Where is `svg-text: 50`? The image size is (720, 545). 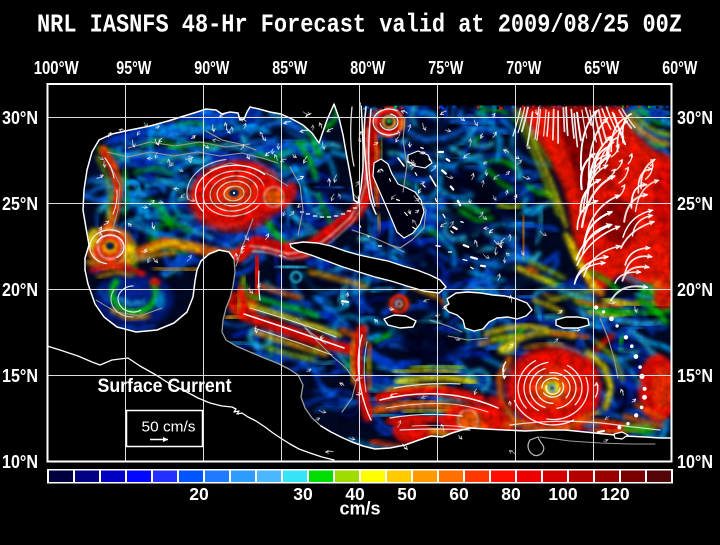 svg-text: 50 is located at coordinates (407, 494).